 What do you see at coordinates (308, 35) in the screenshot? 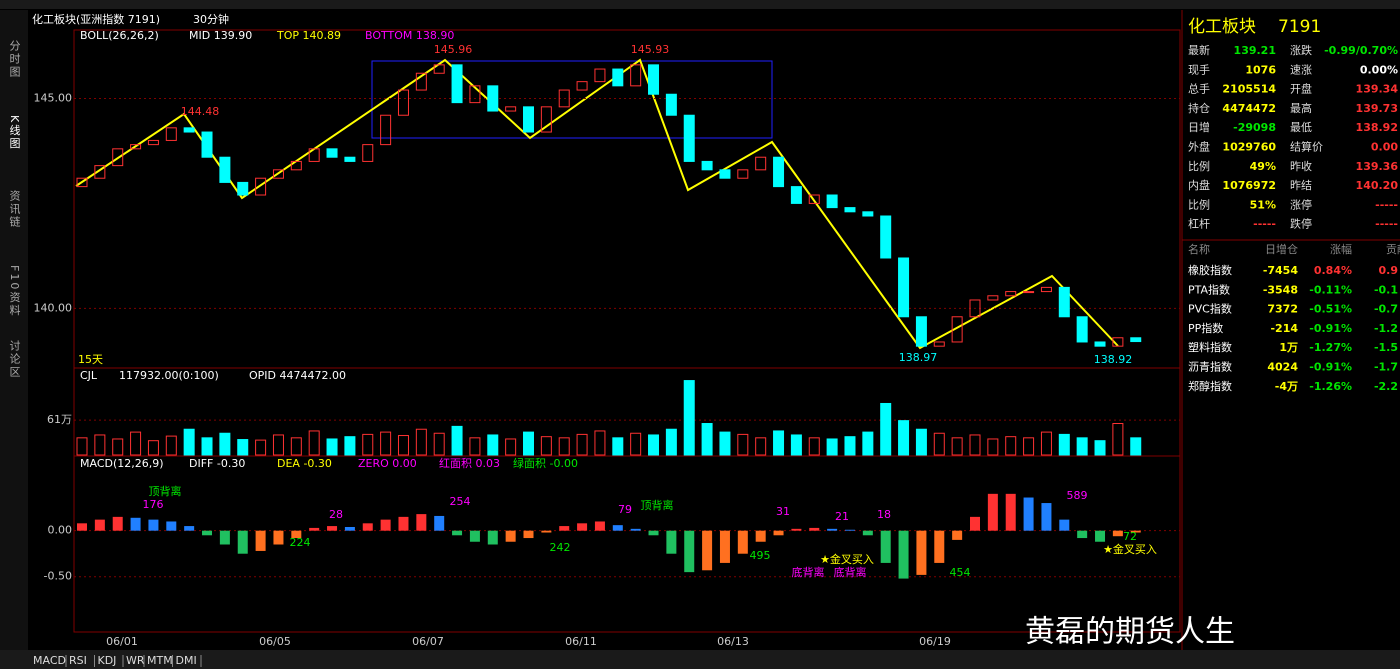
I see `legend-item: TOP 140.89` at bounding box center [308, 35].